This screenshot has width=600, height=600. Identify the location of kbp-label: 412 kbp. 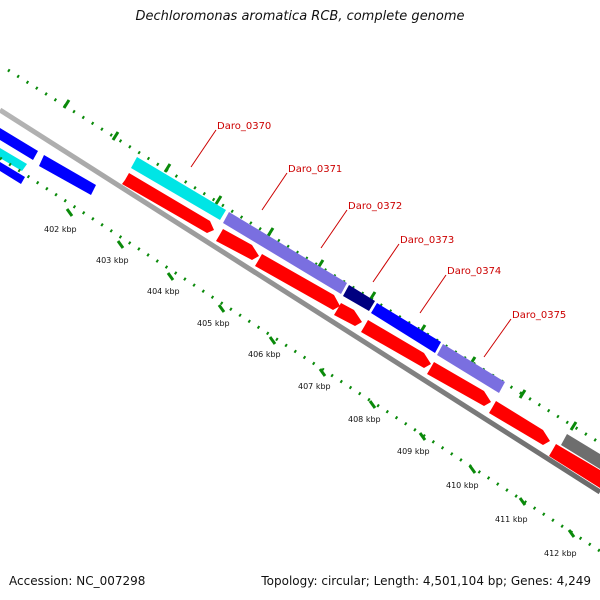
(560, 553).